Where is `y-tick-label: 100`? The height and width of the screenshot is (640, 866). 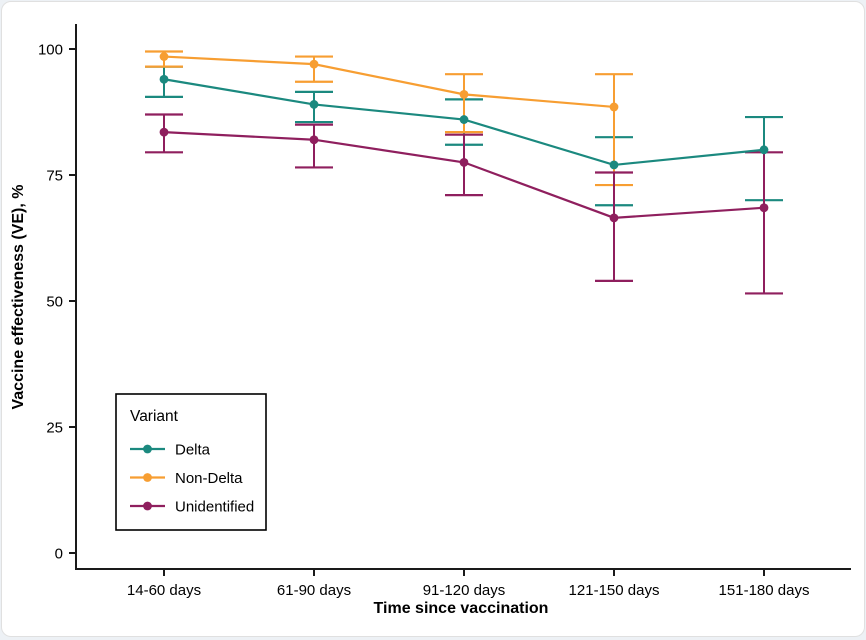 y-tick-label: 100 is located at coordinates (50, 50).